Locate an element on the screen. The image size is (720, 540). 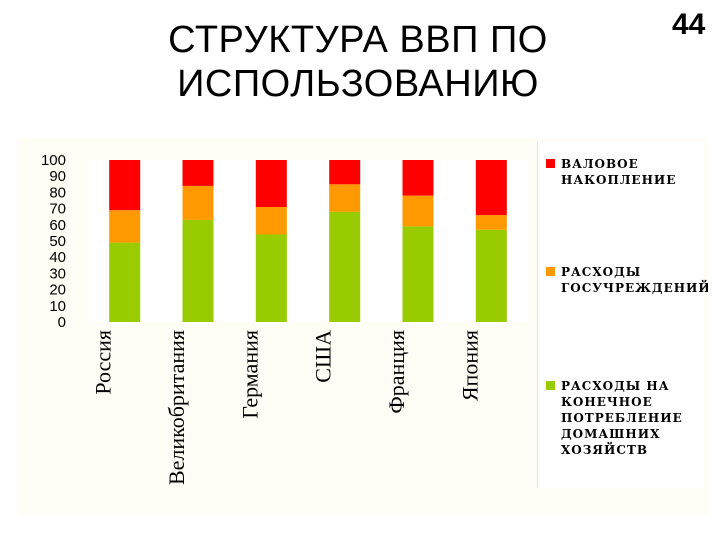
y-tick-label: 50 is located at coordinates (57, 241).